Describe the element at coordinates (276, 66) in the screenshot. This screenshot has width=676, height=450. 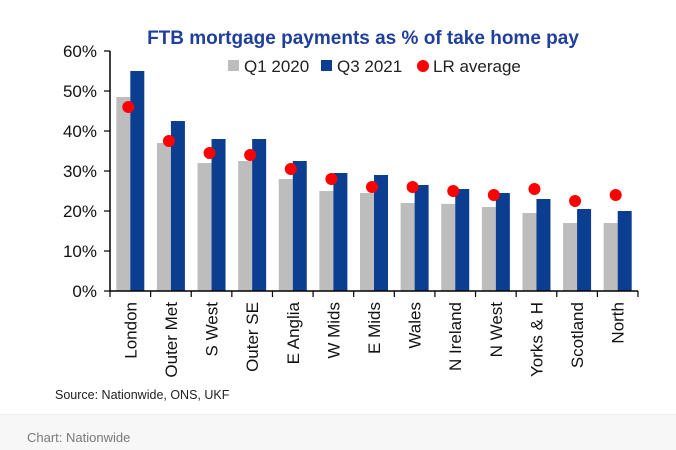
I see `legend-label: Q1 2020` at that location.